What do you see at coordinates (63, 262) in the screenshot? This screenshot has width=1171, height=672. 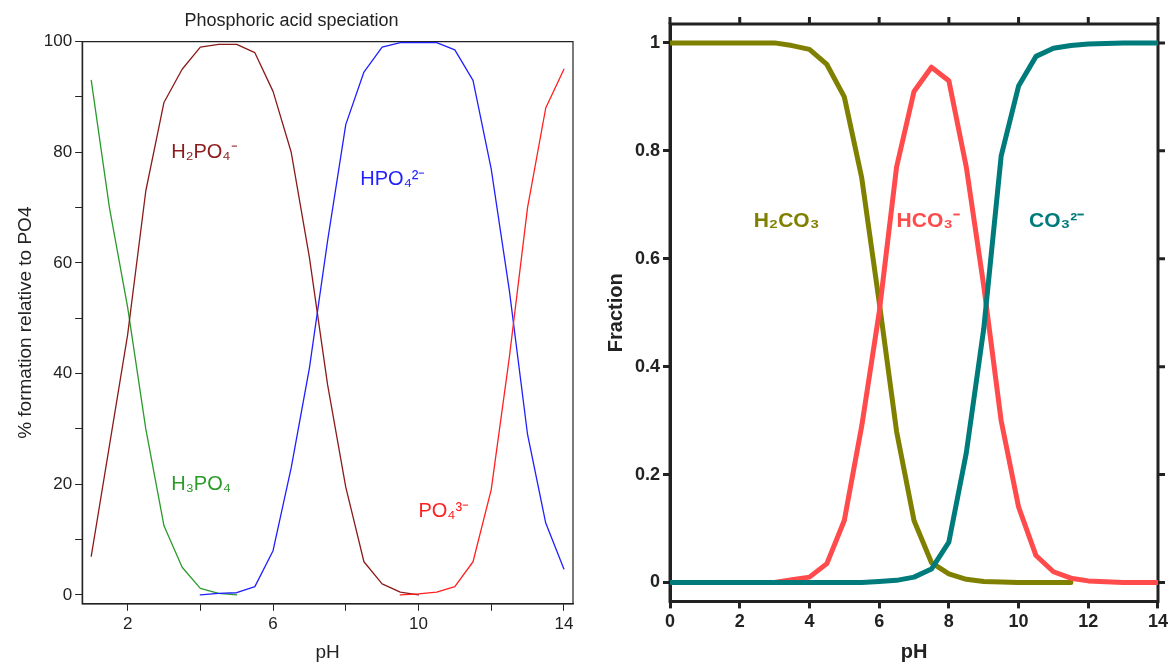 I see `y-tick-label: 60` at bounding box center [63, 262].